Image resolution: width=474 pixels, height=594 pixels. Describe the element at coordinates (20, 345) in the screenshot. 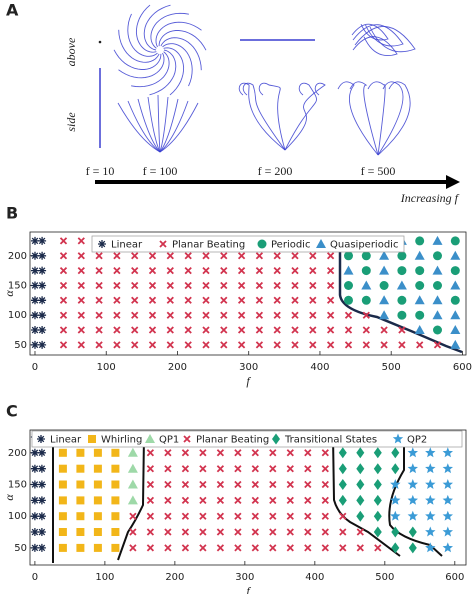

I see `y-tick-label: 50` at that location.